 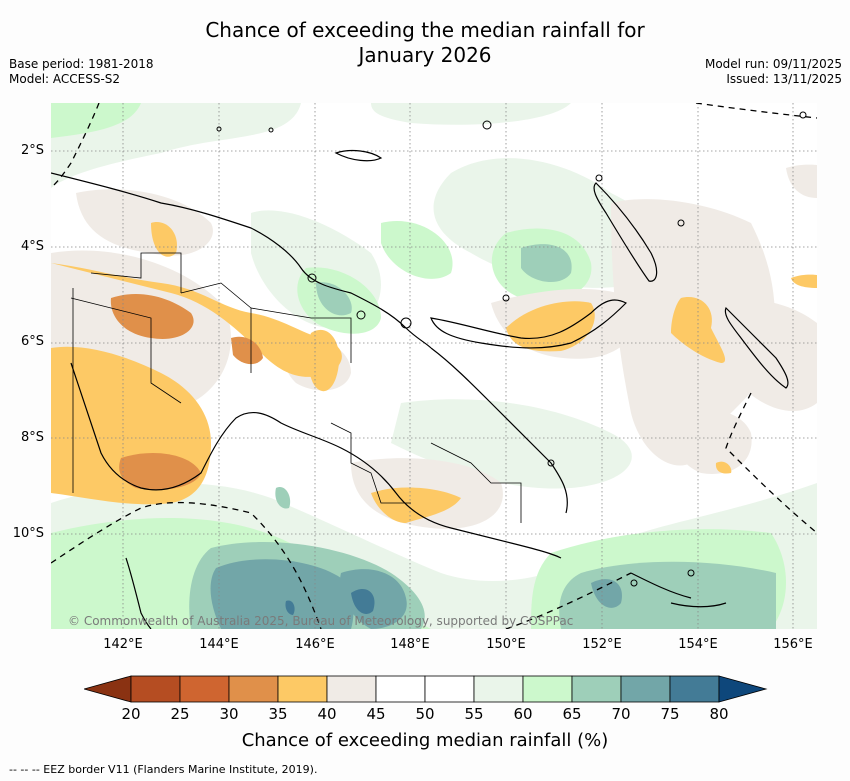 I want to click on lat-label-2s: 2°S, so click(x=32, y=150).